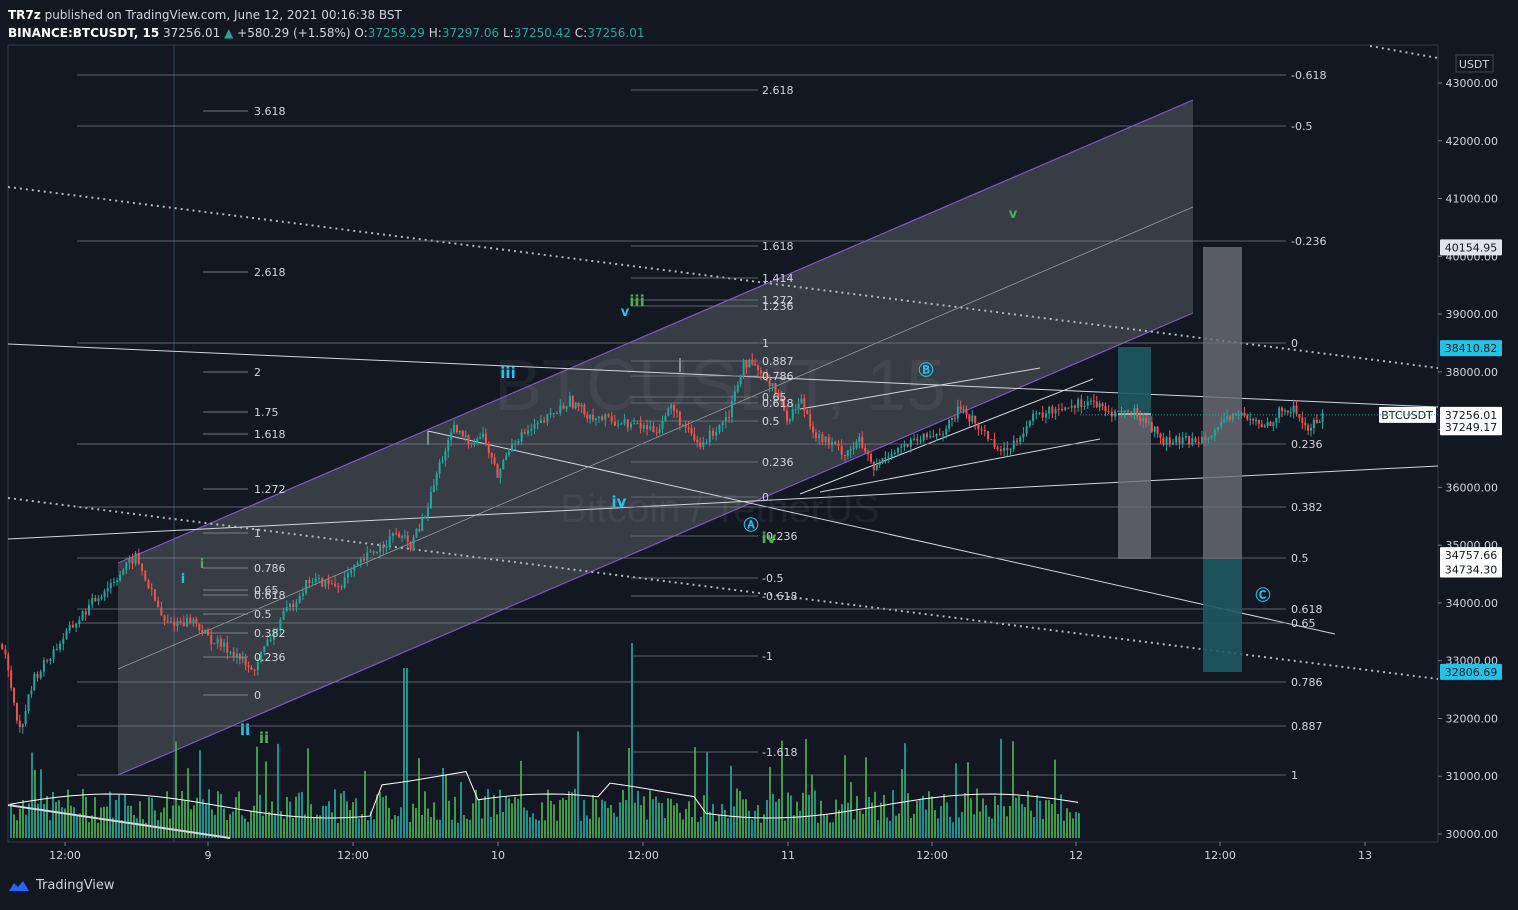 This screenshot has width=1518, height=910. What do you see at coordinates (1307, 726) in the screenshot?
I see `fib-right-label: 0.887` at bounding box center [1307, 726].